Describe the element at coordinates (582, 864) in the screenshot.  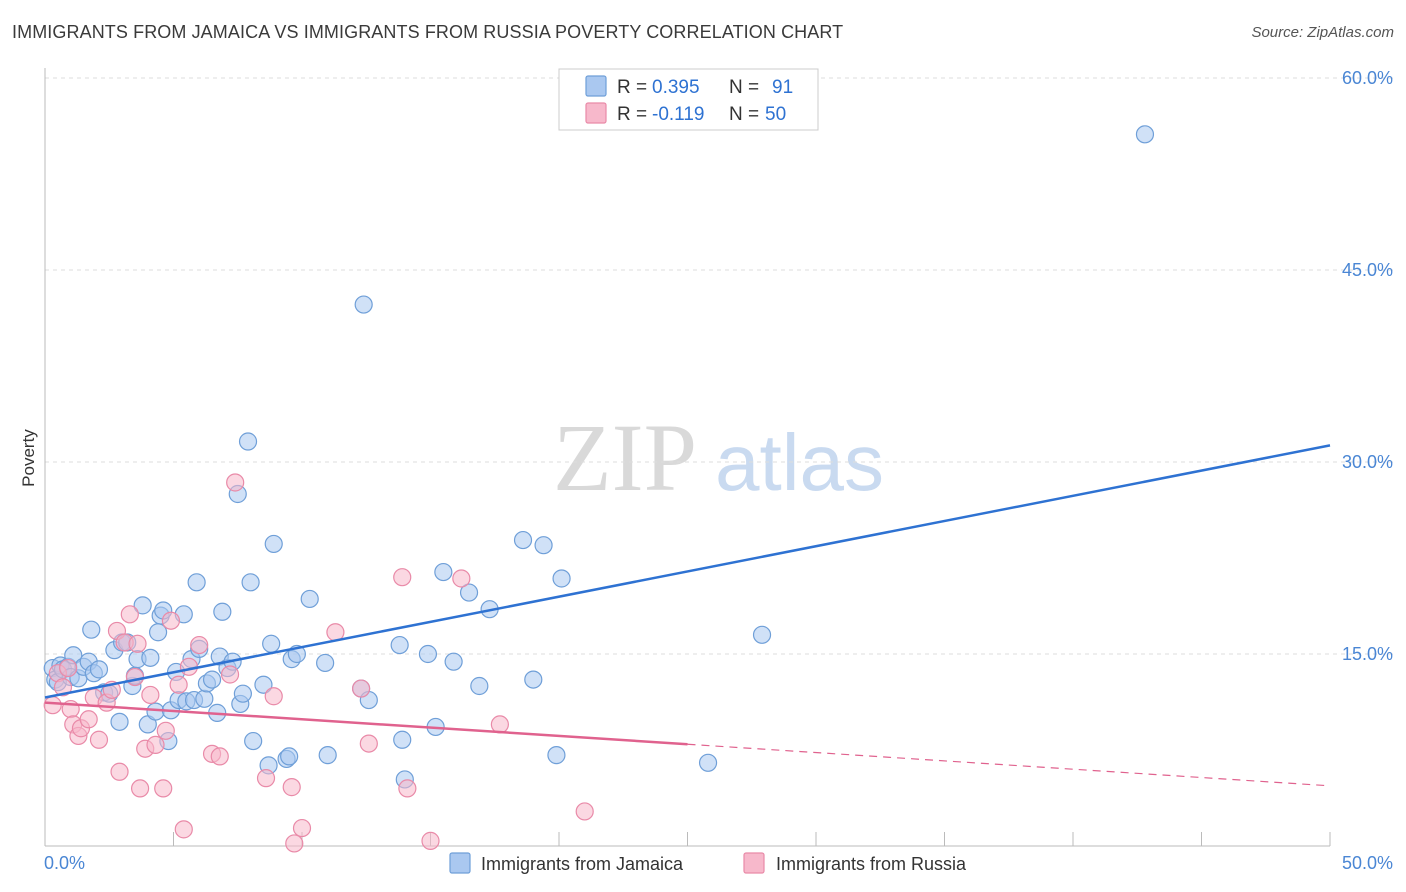
I see `series-legend-label-jamaica: Immigrants from Jamaica` at that location.